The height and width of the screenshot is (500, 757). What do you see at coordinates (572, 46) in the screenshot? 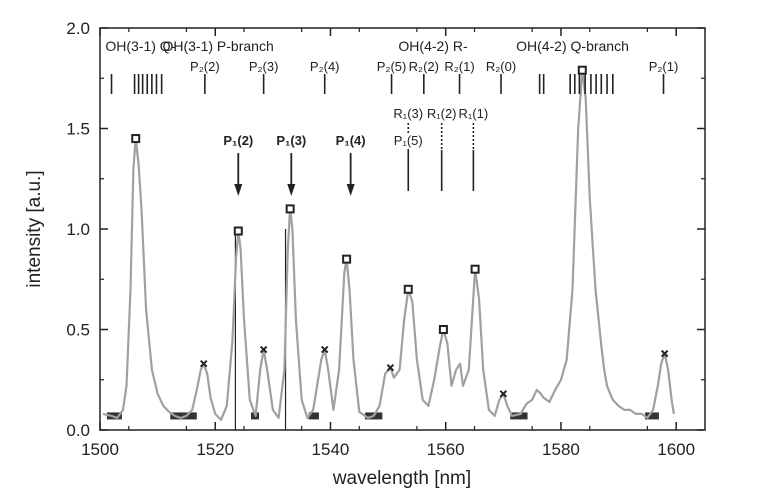
I see `branch-label: OH(4-2) Q-branch` at bounding box center [572, 46].